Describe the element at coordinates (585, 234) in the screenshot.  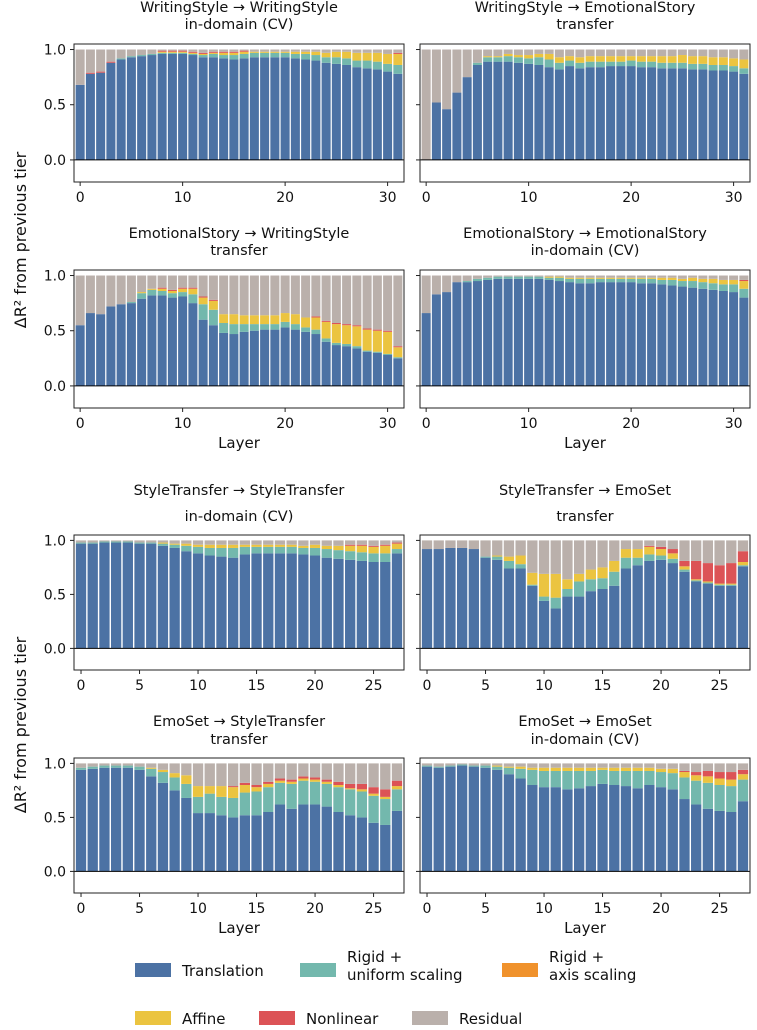
I see `panel-title: EmotionalStory → EmotionalStory` at that location.